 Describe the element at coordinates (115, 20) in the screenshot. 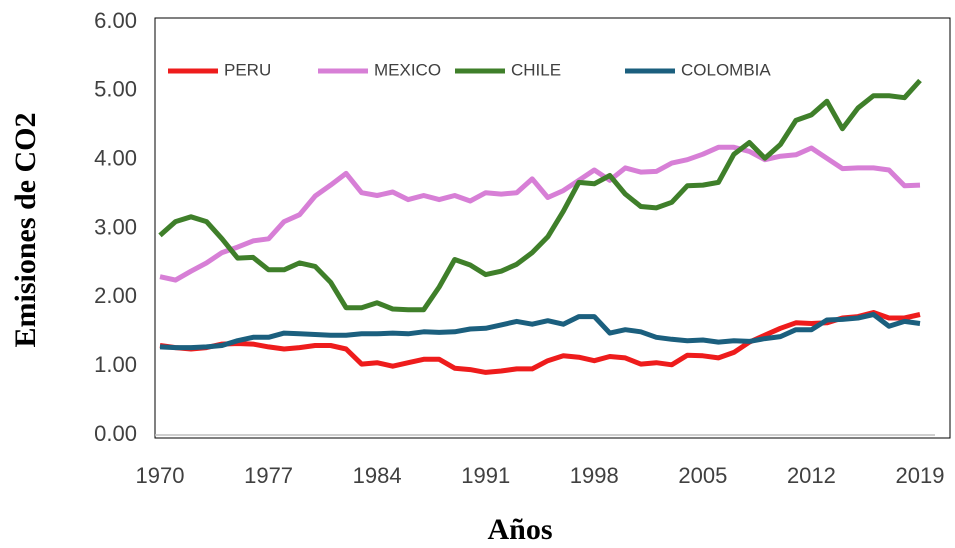

I see `y-tick-label: 6.00` at that location.